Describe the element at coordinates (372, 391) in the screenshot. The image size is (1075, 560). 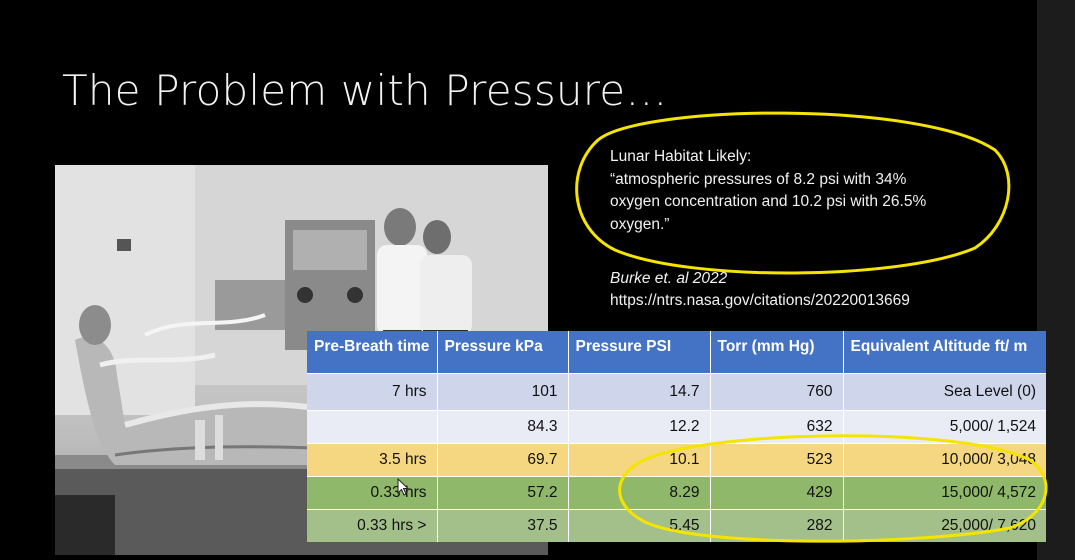
I see `table-cell: 7 hrs` at that location.